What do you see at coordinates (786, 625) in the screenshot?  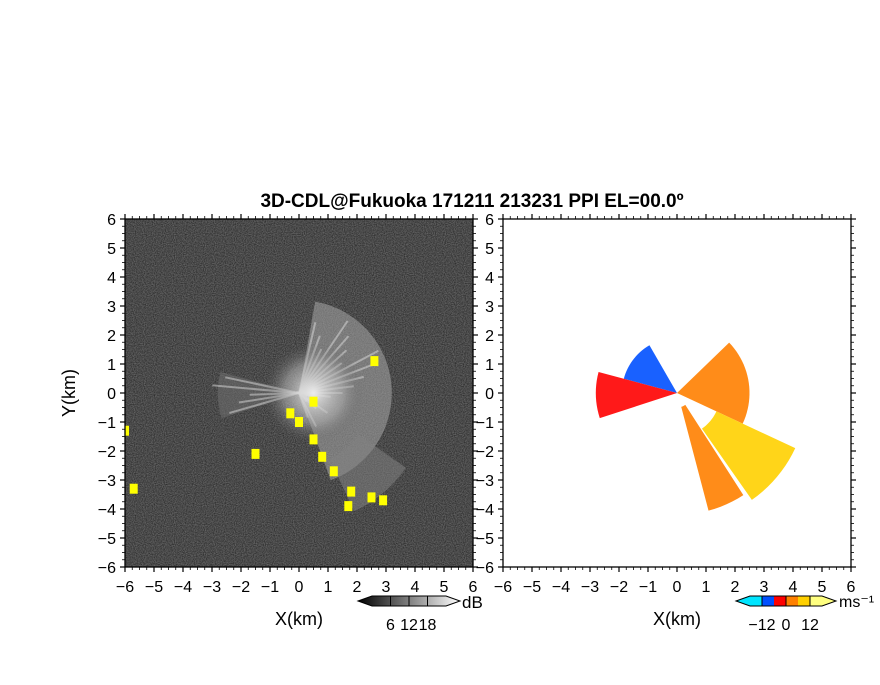 I see `velocity-colorbar-tick-label: 0` at bounding box center [786, 625].